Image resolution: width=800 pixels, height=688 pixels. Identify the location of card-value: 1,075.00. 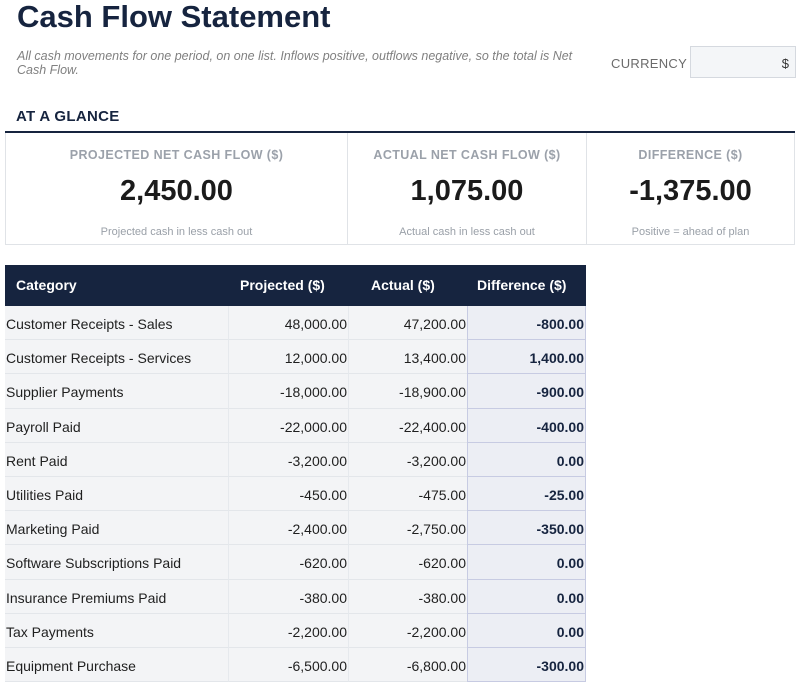
(467, 191).